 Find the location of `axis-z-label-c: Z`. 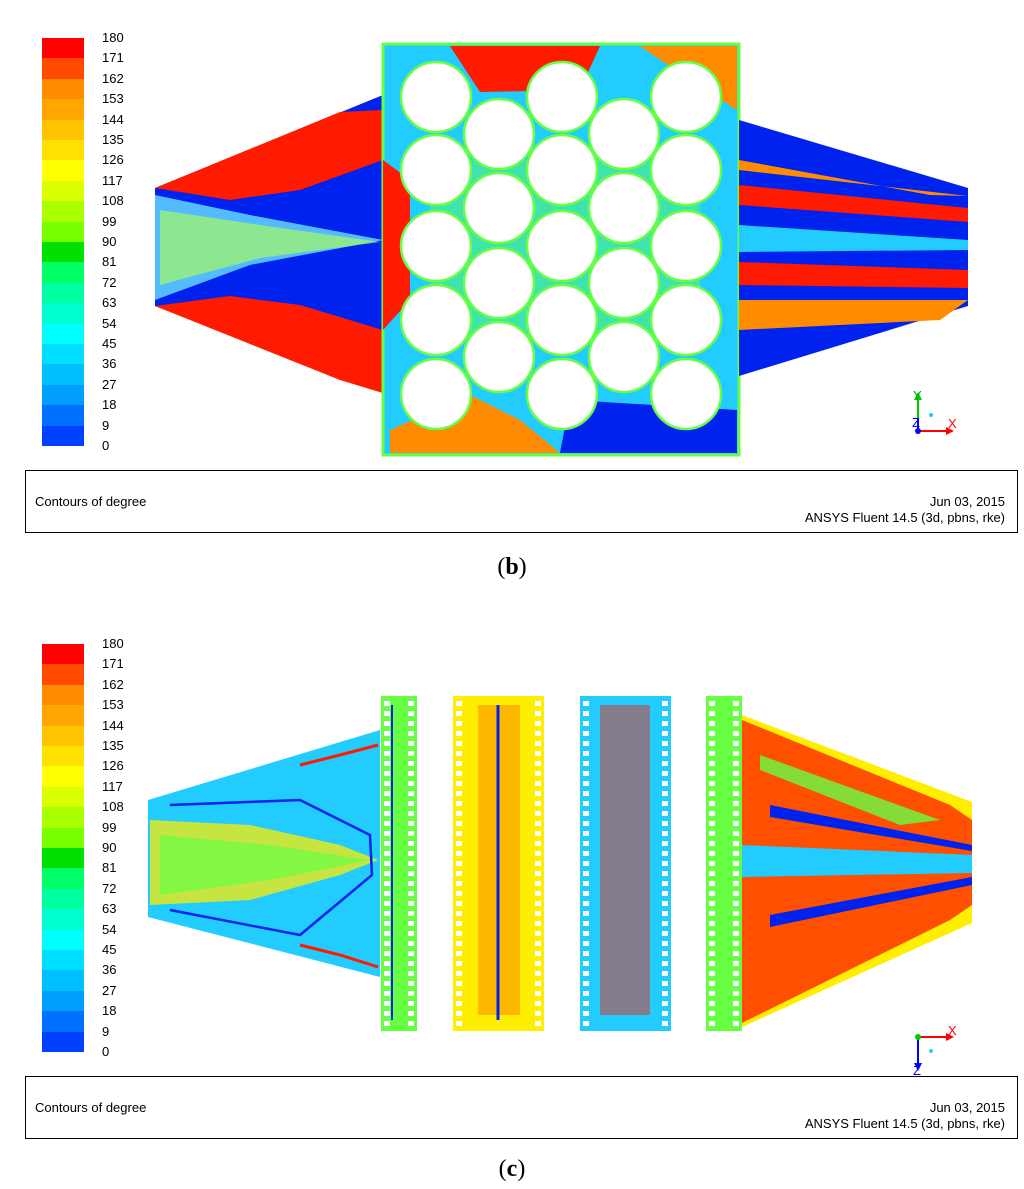

axis-z-label-c: Z is located at coordinates (917, 1069).